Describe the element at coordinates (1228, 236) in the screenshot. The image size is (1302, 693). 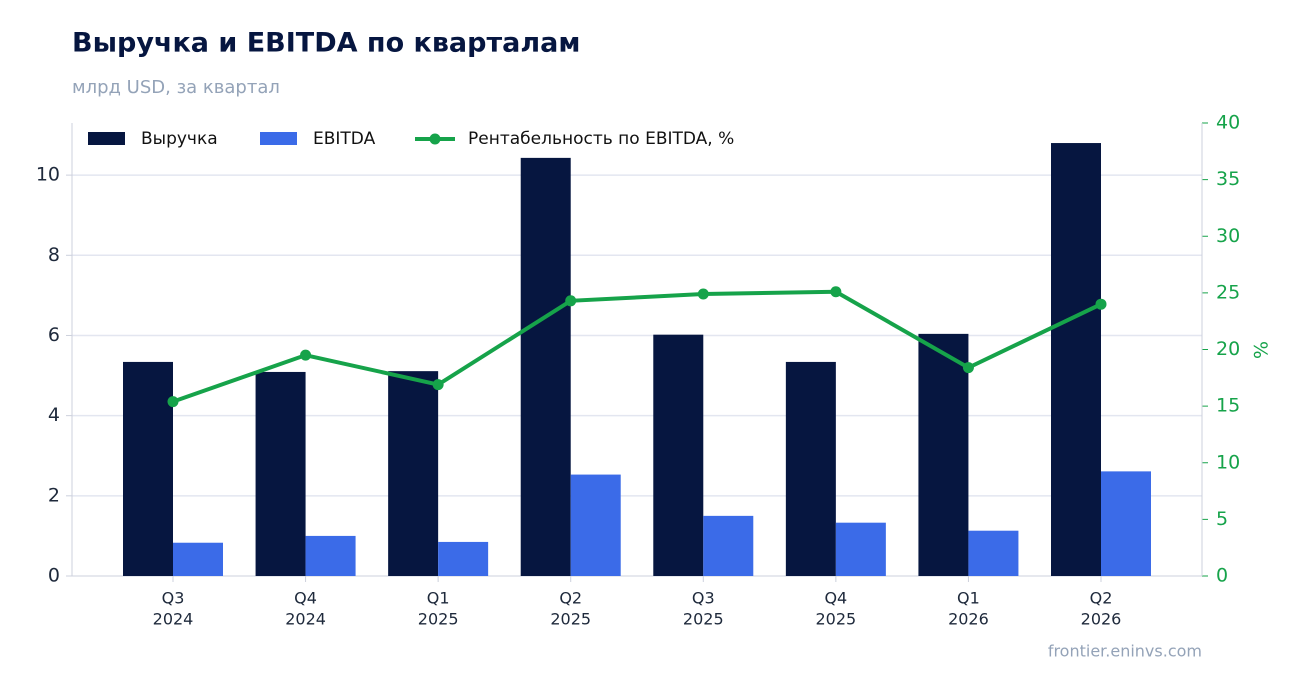
I see `y2-tick-label: 30` at that location.